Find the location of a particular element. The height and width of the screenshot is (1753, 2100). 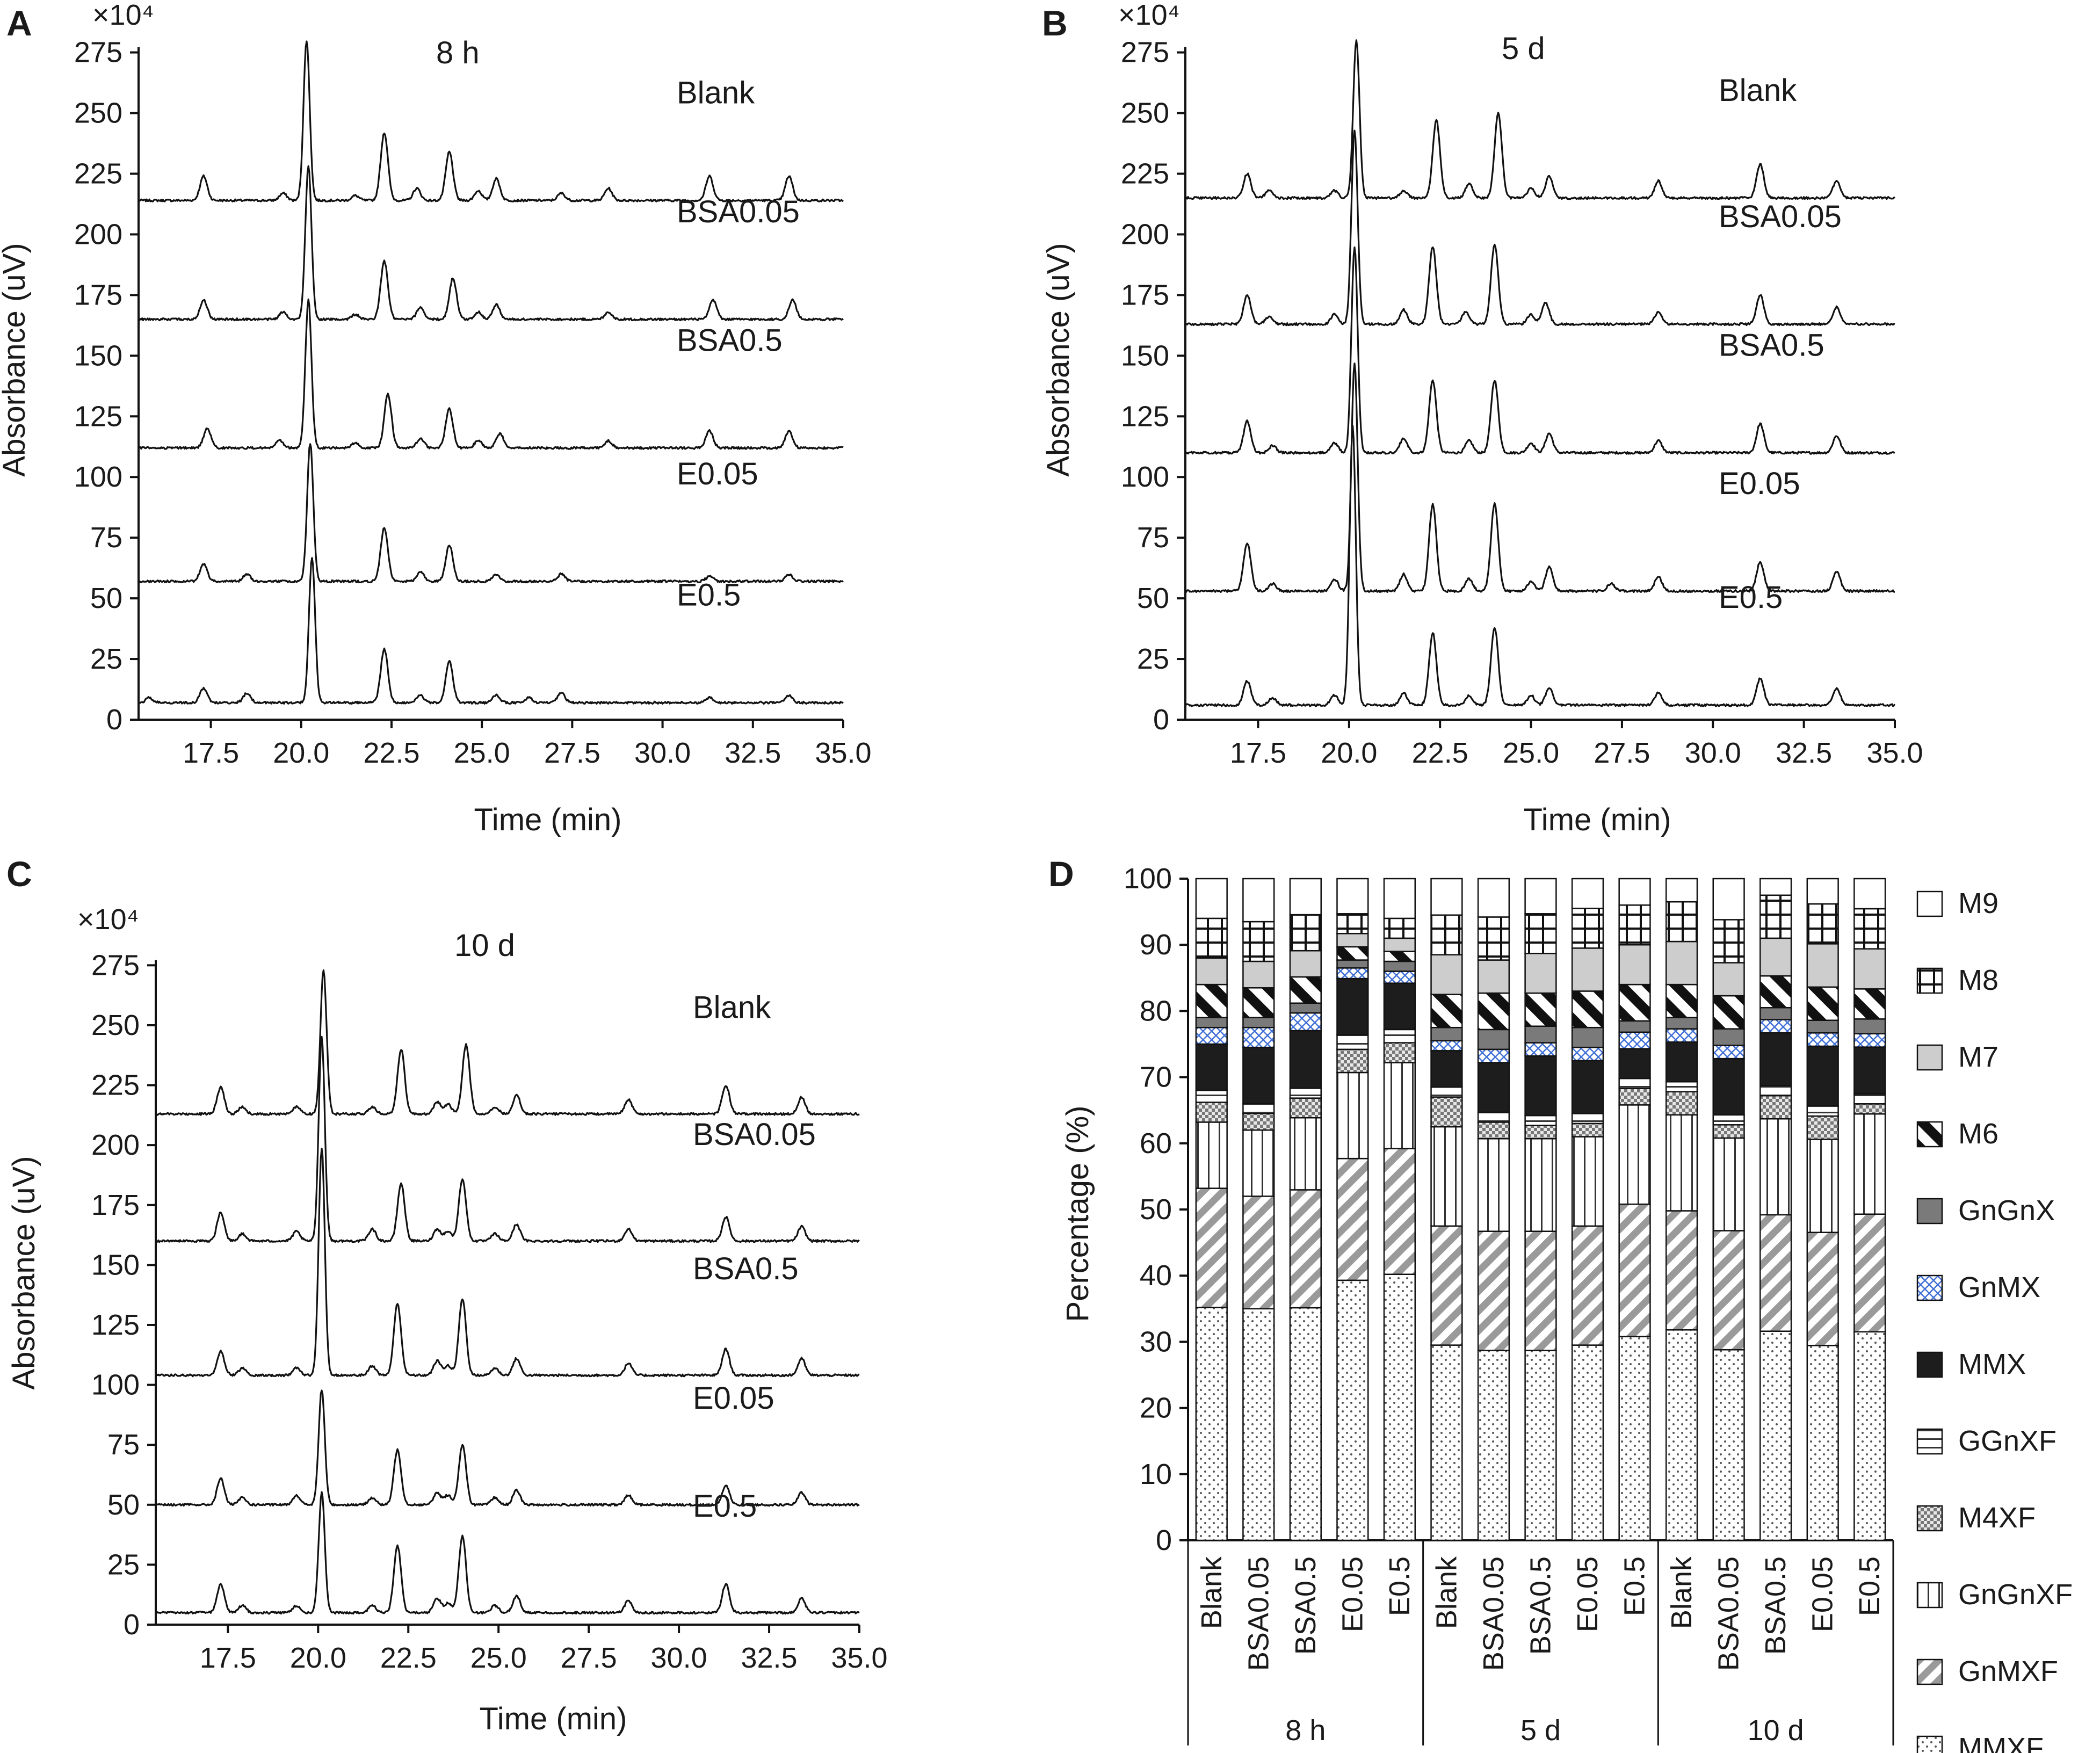

x-tick-label: 27.5 is located at coordinates (589, 1658).